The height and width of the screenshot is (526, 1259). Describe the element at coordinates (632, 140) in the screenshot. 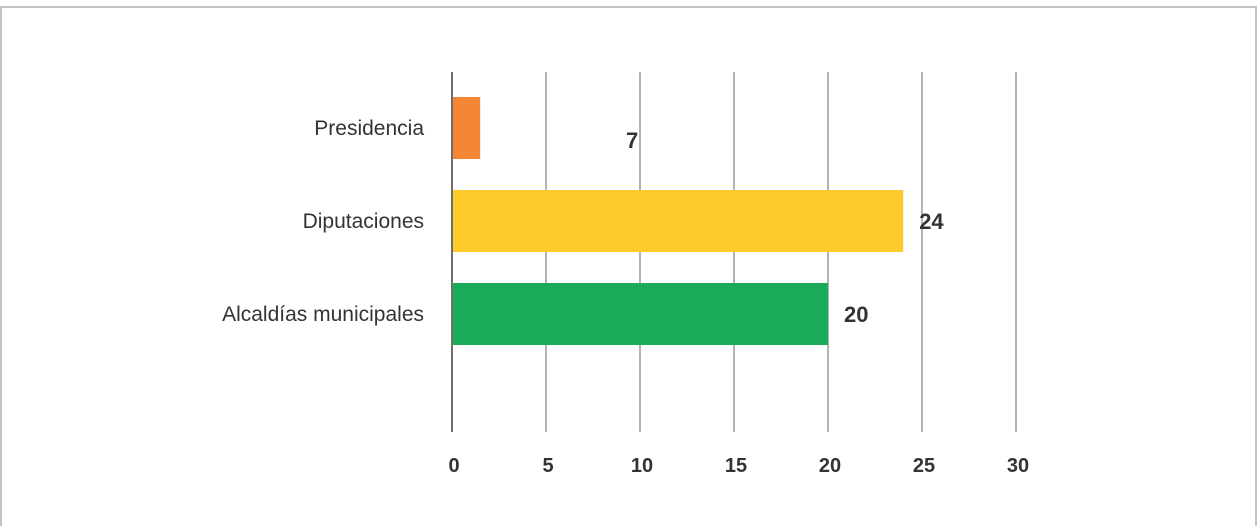

I see `data-label-0: 7` at that location.